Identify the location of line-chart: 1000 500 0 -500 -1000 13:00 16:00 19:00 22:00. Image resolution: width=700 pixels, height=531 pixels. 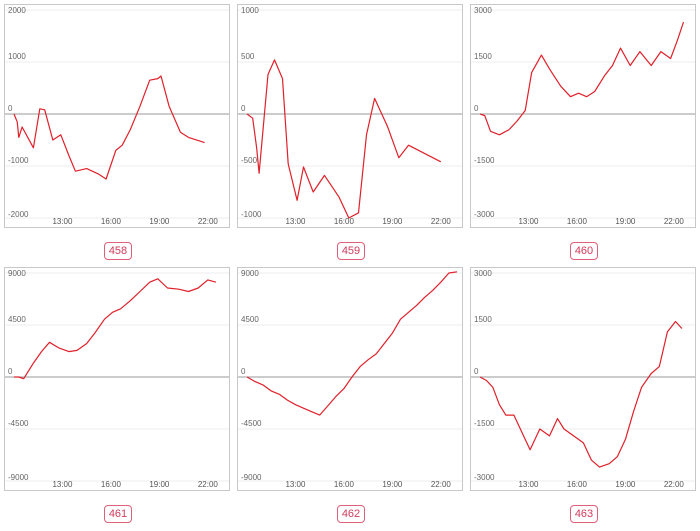
(350, 116).